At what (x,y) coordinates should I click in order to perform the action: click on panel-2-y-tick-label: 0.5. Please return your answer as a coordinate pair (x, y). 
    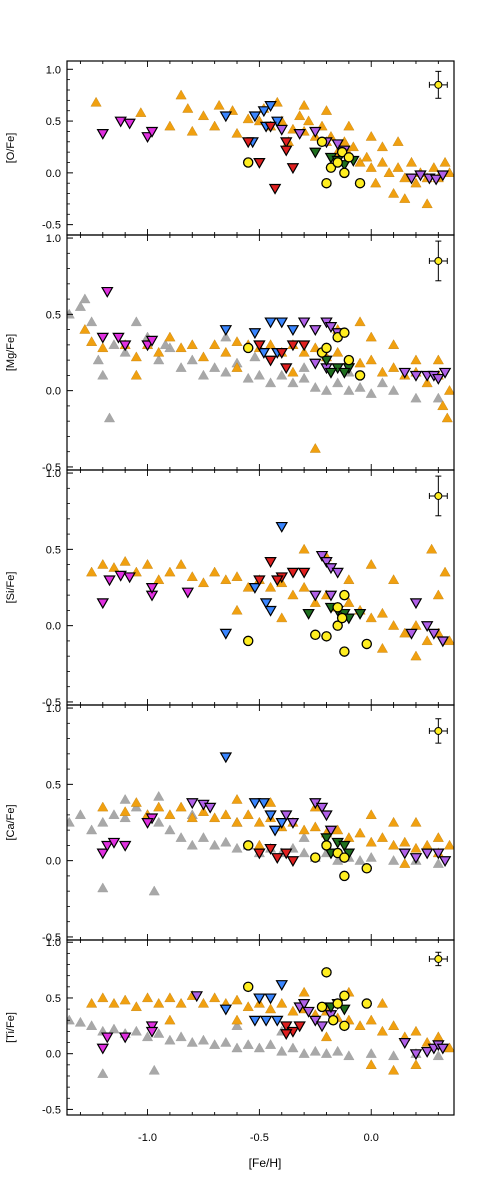
    Looking at the image, I should click on (53, 550).